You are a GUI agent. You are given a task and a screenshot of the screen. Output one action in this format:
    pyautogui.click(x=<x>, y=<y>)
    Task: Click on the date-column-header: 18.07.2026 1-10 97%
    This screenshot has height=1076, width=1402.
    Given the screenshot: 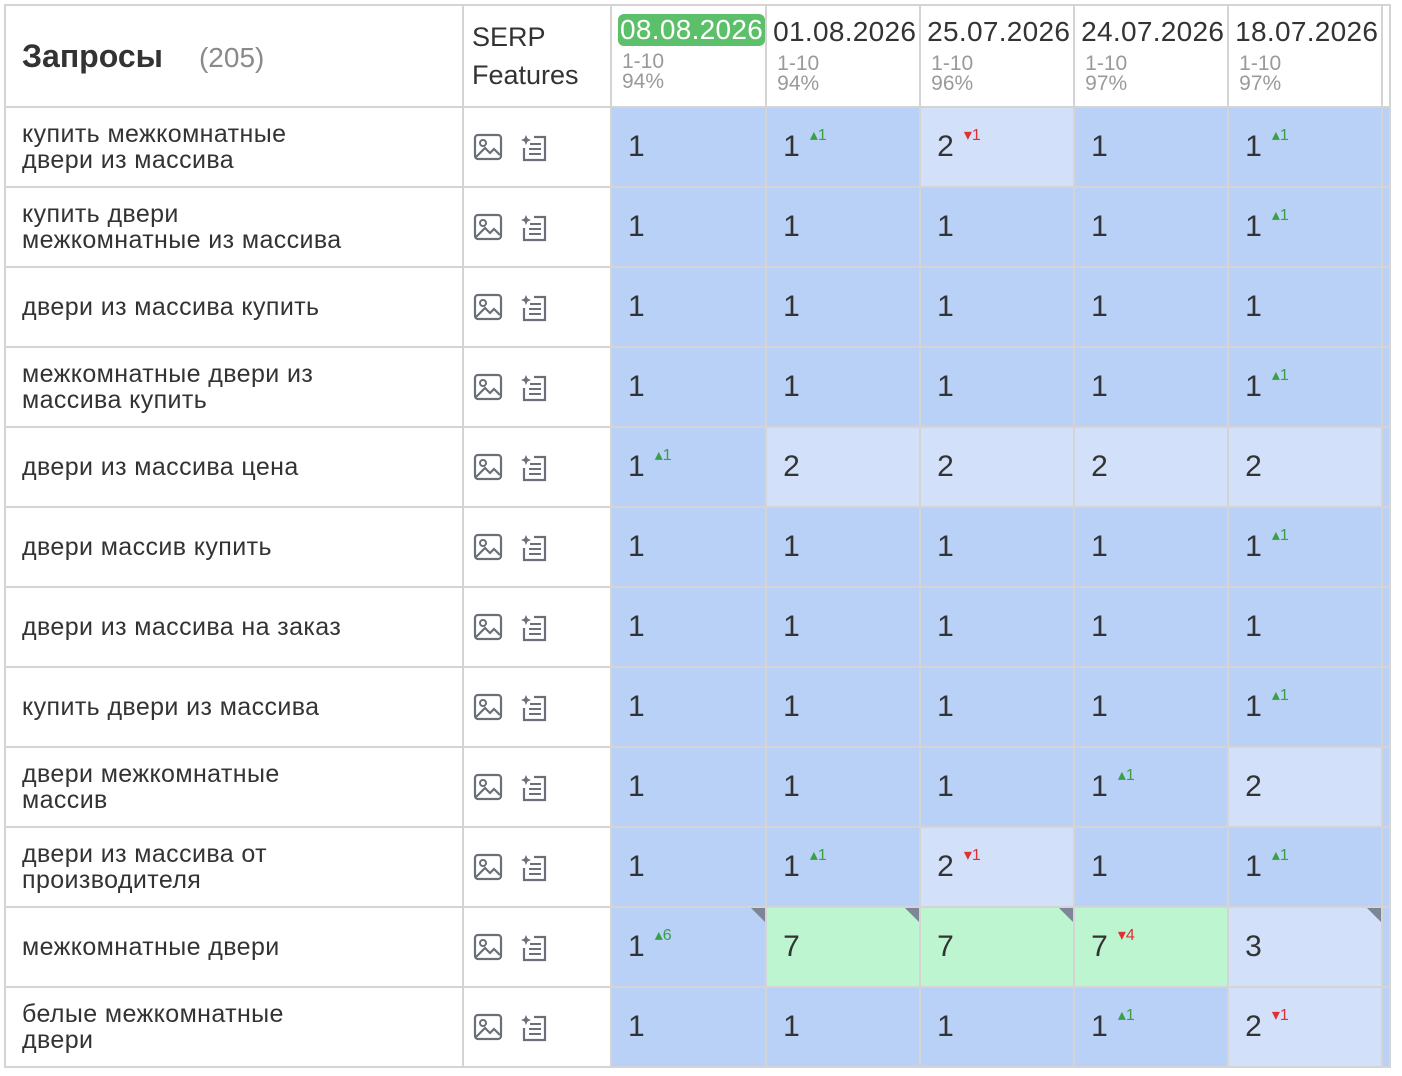 What is the action you would take?
    pyautogui.click(x=1305, y=56)
    